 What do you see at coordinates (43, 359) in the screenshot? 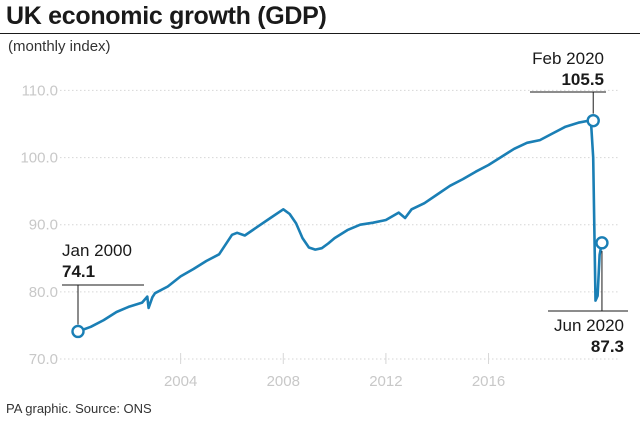
I see `y-tick-label: 70.0` at bounding box center [43, 359].